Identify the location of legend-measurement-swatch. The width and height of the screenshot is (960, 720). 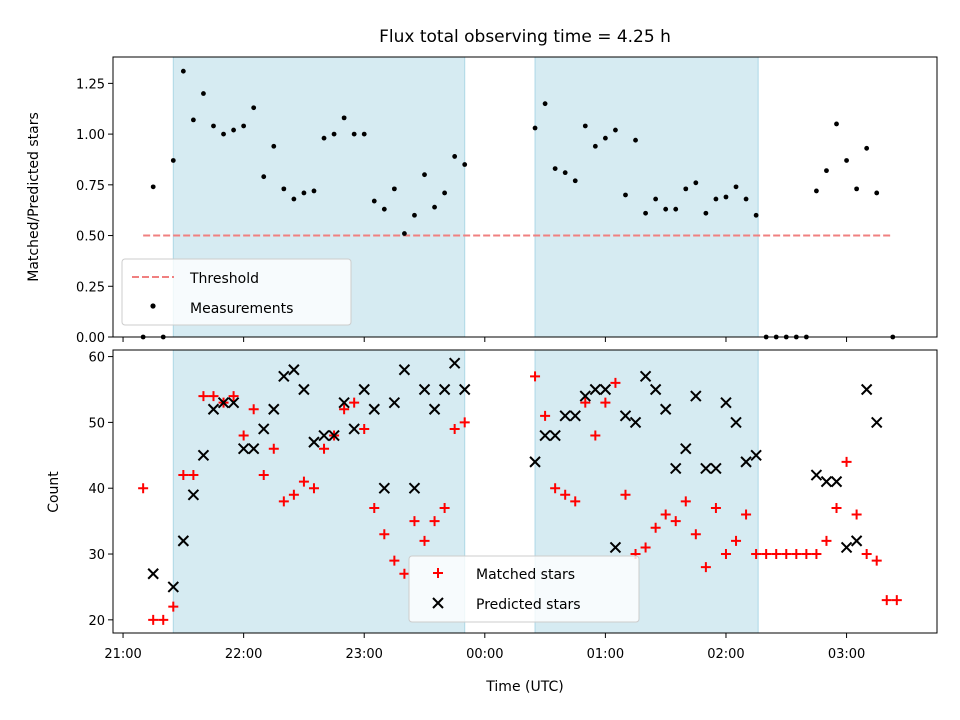
(153, 306).